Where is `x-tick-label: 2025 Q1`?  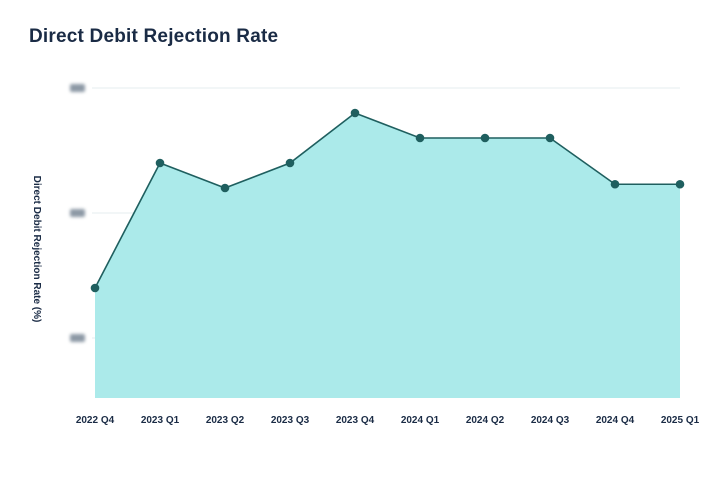 x-tick-label: 2025 Q1 is located at coordinates (680, 420).